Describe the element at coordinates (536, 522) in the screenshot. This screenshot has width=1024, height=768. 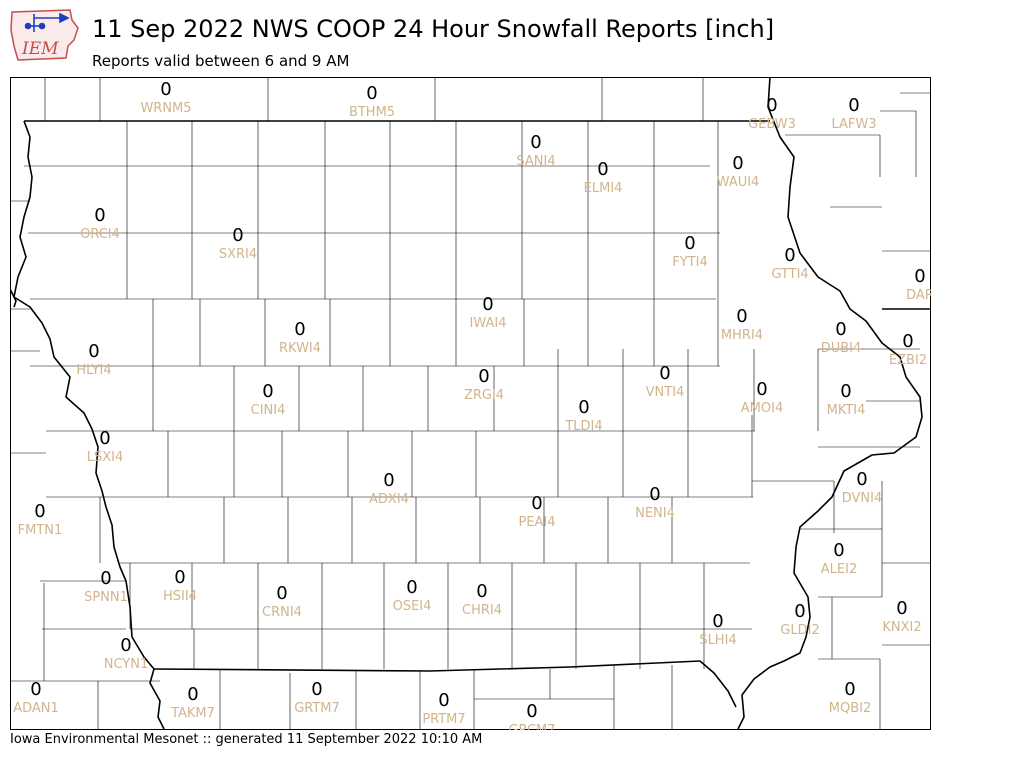
I see `station-id-label: PEAI4` at that location.